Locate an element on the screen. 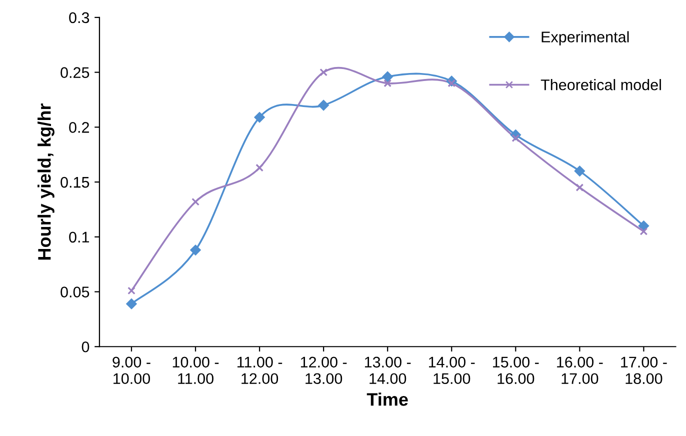 Image resolution: width=686 pixels, height=436 pixels. x-tick-label: 17.00 - 18.00 is located at coordinates (644, 370).